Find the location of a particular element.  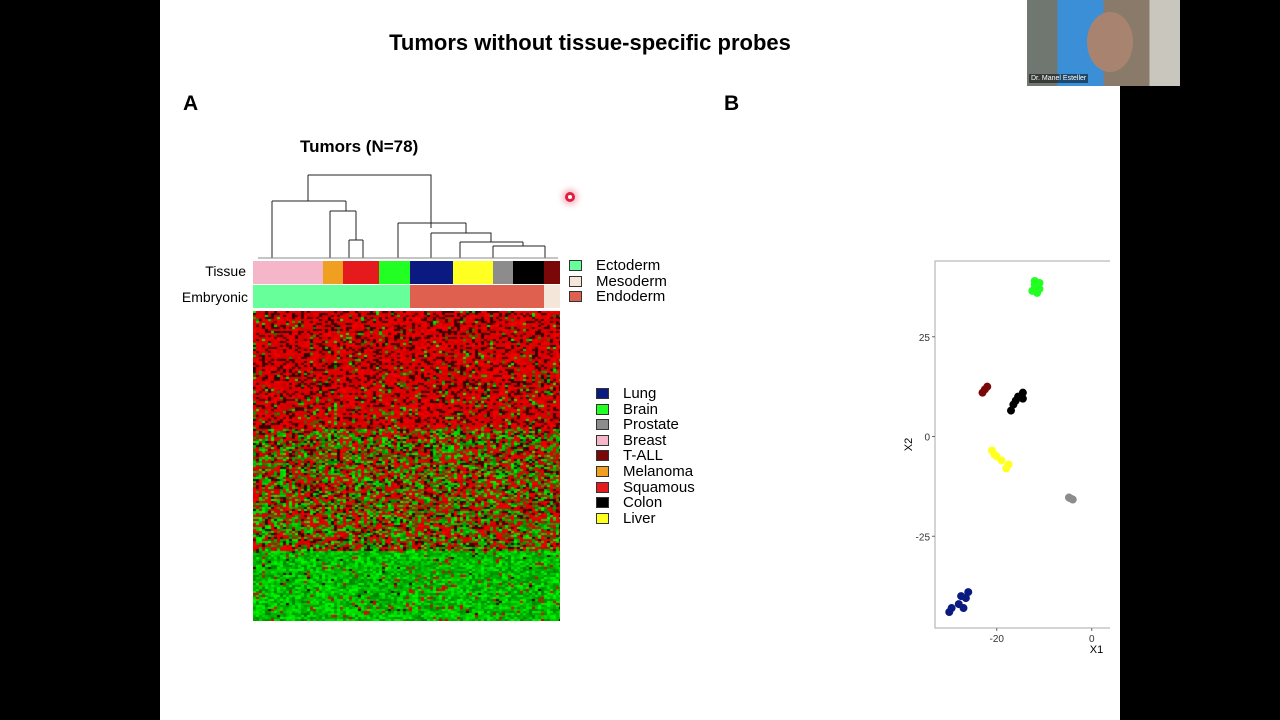

germ-layer-legend: Ectoderm Mesoderm Endoderm is located at coordinates (618, 281).